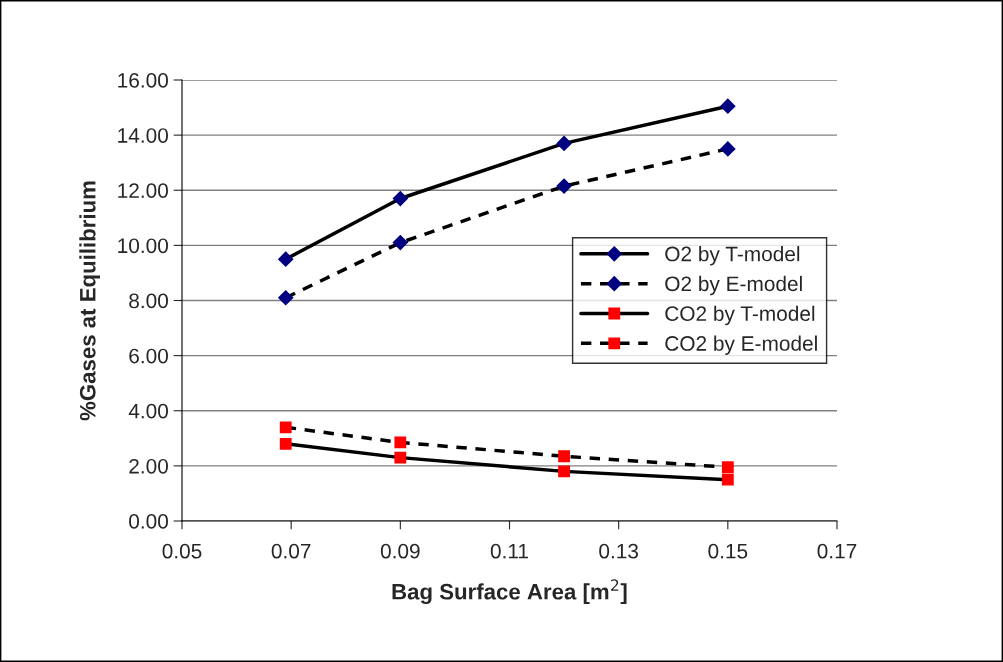 This screenshot has height=662, width=1003. Describe the element at coordinates (509, 592) in the screenshot. I see `x-axis-title: Bag Surface Area [m$^{2}$]` at that location.